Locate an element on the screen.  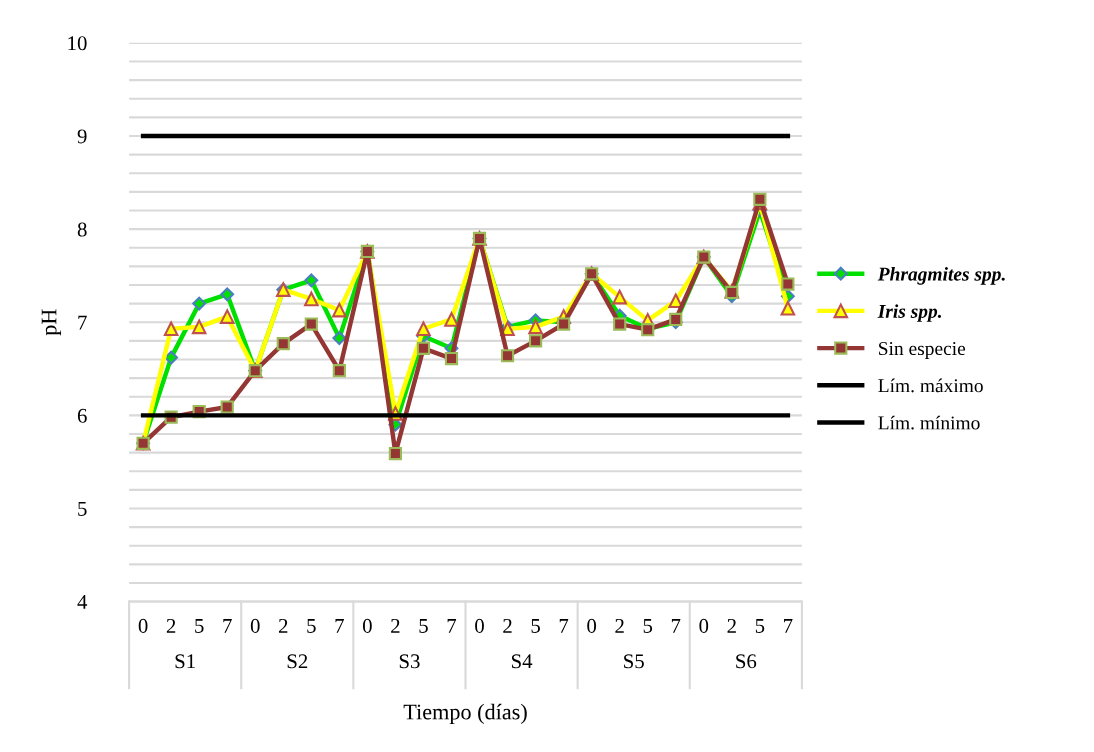
legend-label: Iris spp. is located at coordinates (909, 313).